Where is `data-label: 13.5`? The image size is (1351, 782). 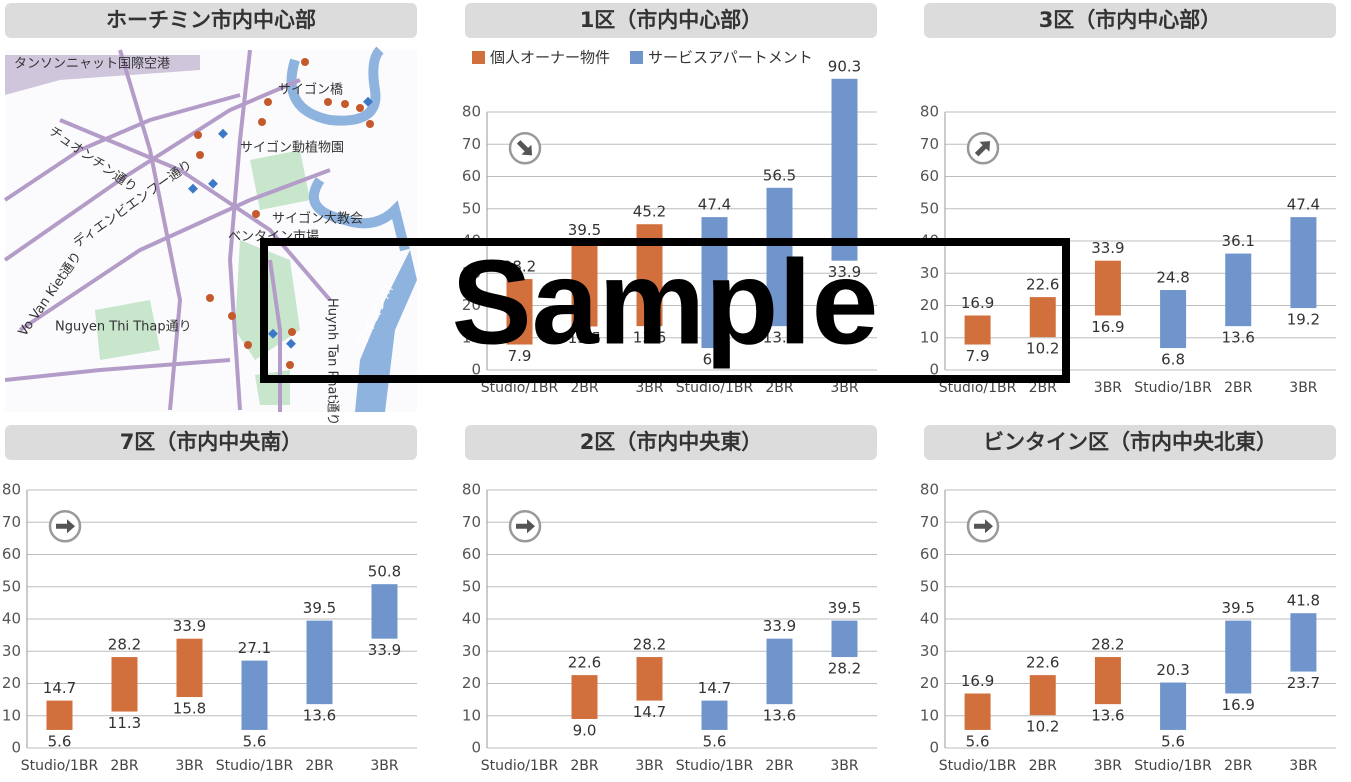 data-label: 13.5 is located at coordinates (584, 338).